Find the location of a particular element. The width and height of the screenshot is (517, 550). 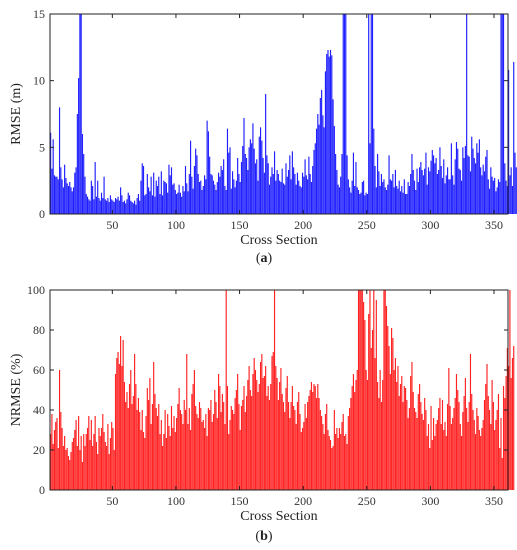

x-tick-label: 250 is located at coordinates (367, 225).